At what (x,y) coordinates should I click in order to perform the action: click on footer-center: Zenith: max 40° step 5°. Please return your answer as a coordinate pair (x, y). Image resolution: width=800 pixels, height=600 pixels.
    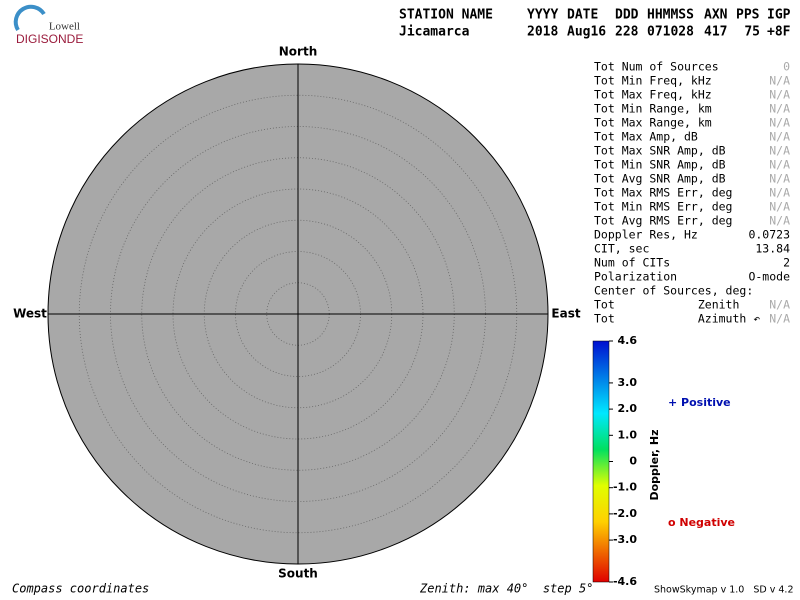
    Looking at the image, I should click on (506, 589).